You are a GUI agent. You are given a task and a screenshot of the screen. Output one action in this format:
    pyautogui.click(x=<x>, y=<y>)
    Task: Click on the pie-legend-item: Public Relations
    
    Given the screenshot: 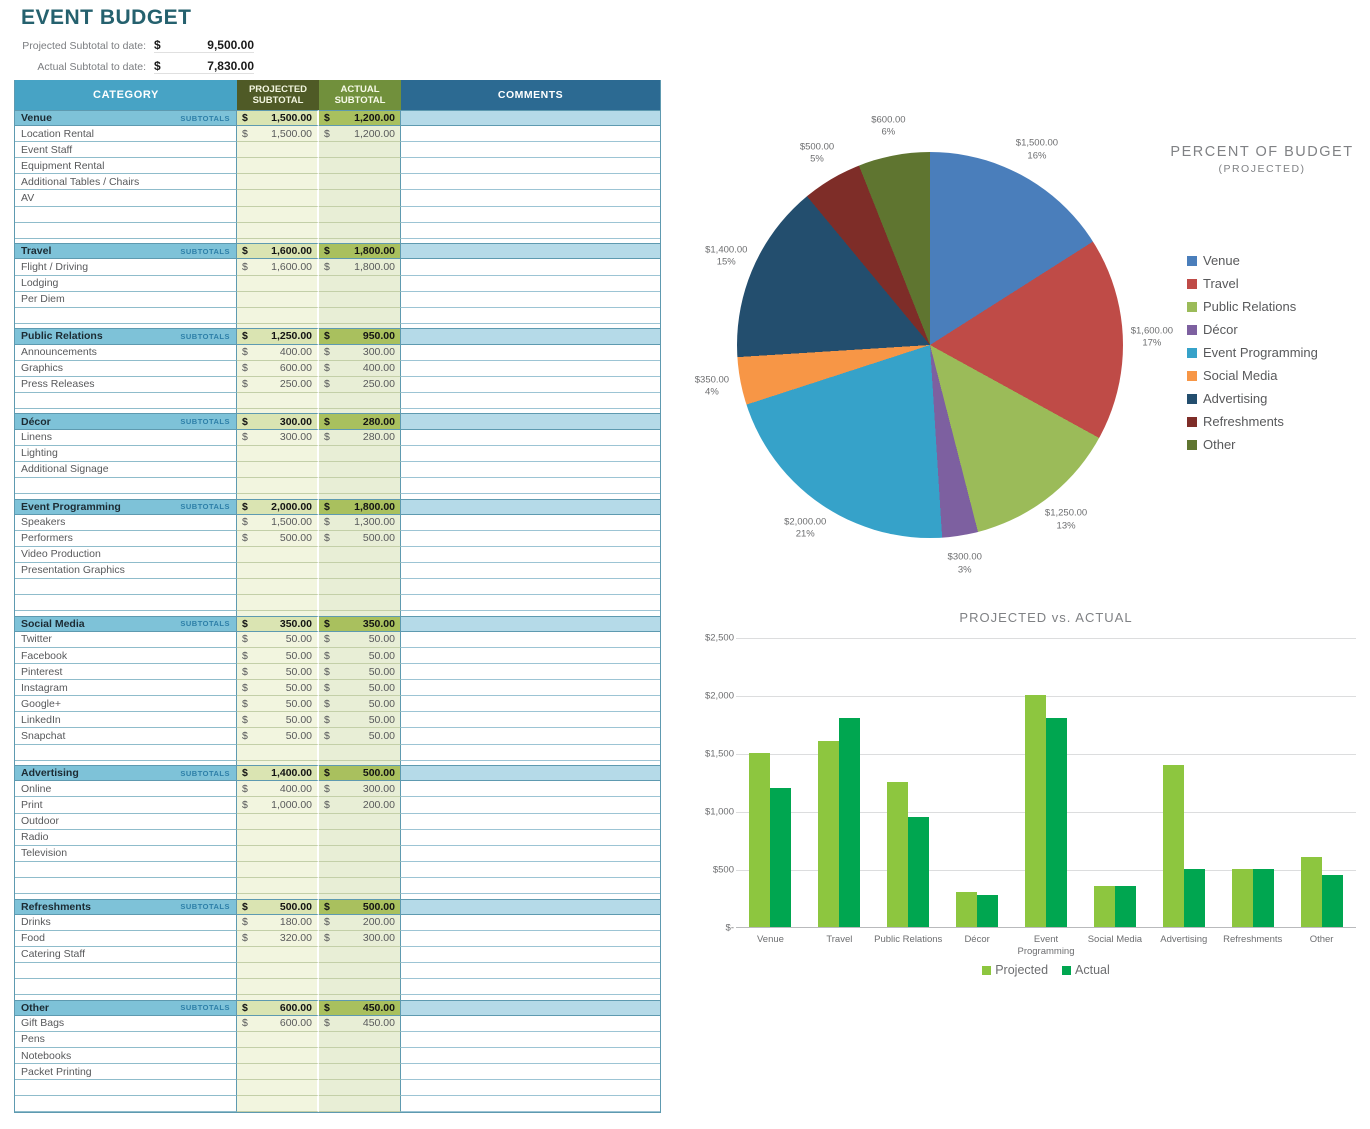 What is the action you would take?
    pyautogui.click(x=1252, y=306)
    